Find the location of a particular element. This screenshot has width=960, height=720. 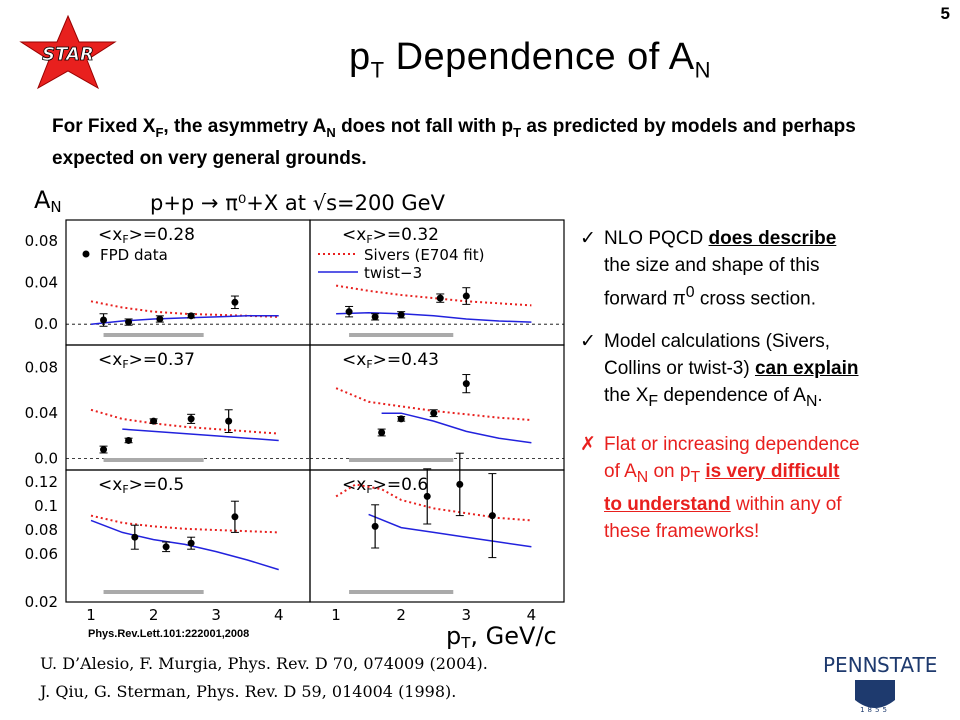

y-tick-label: 0.1 is located at coordinates (46, 506).